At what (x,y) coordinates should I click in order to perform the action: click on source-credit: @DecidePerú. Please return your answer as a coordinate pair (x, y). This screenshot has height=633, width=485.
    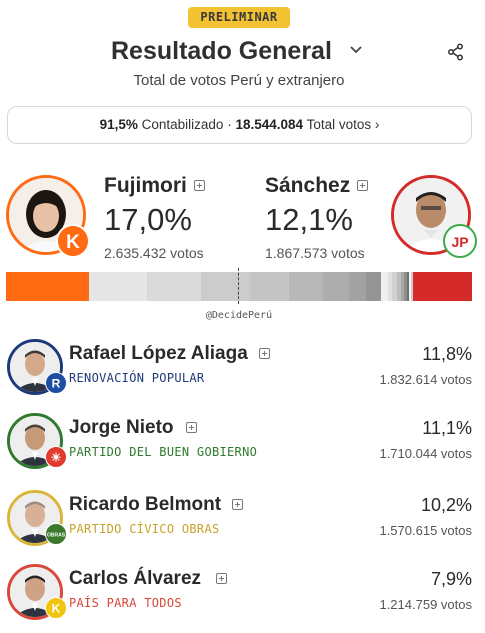
    Looking at the image, I should click on (239, 315).